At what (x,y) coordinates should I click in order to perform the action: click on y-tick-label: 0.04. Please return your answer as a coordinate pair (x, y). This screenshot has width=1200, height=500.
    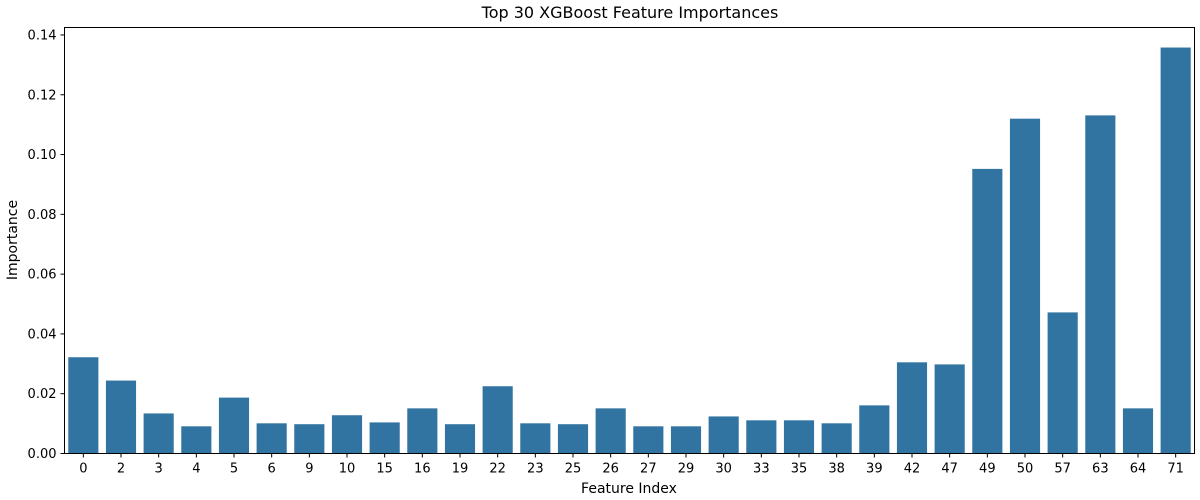
    Looking at the image, I should click on (42, 334).